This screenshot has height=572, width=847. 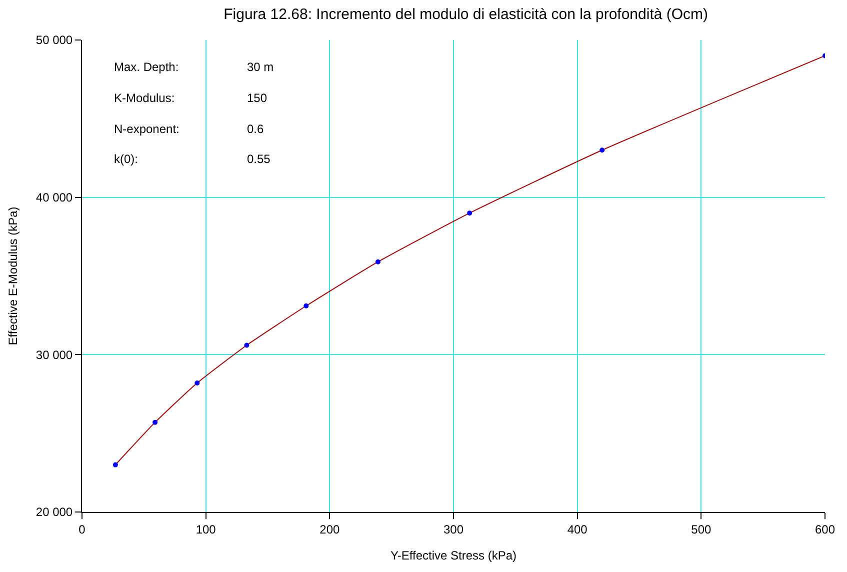 I want to click on annotation: 150, so click(x=257, y=98).